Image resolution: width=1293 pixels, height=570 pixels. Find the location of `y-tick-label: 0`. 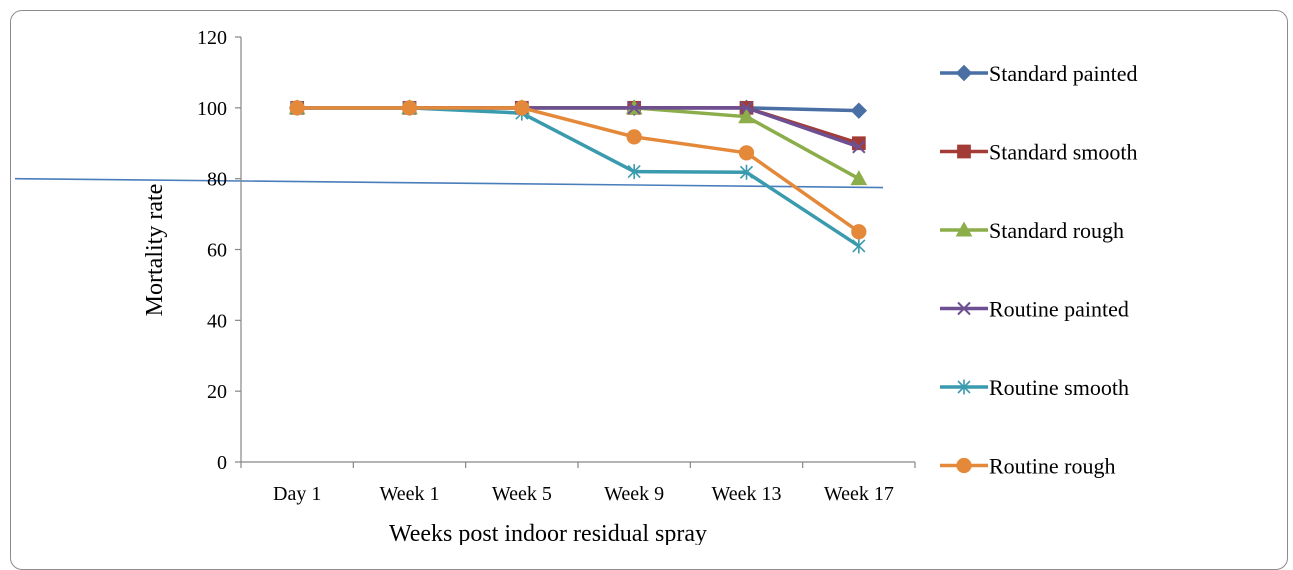

y-tick-label: 0 is located at coordinates (222, 463).